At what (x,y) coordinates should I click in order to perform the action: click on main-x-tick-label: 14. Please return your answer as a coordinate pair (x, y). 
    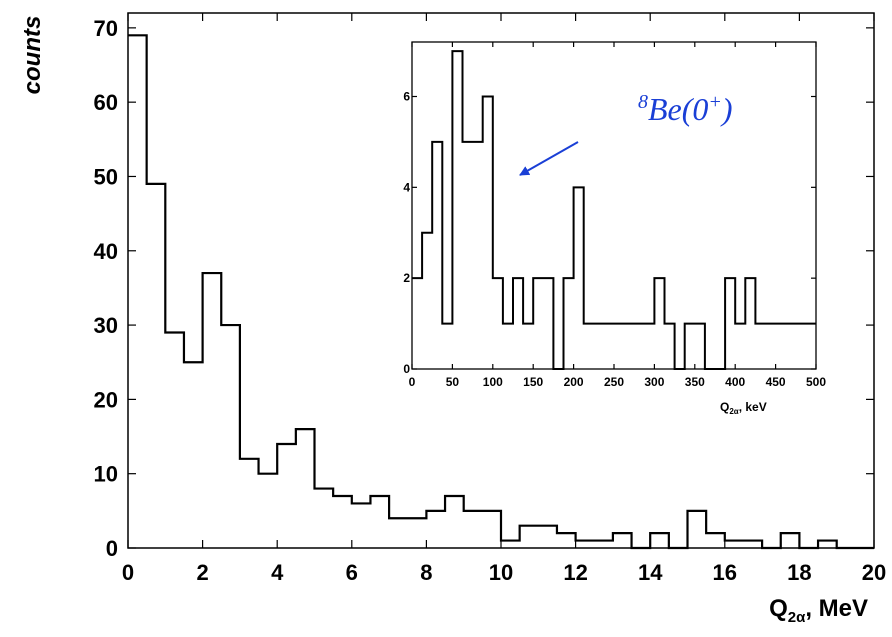
    Looking at the image, I should click on (650, 572).